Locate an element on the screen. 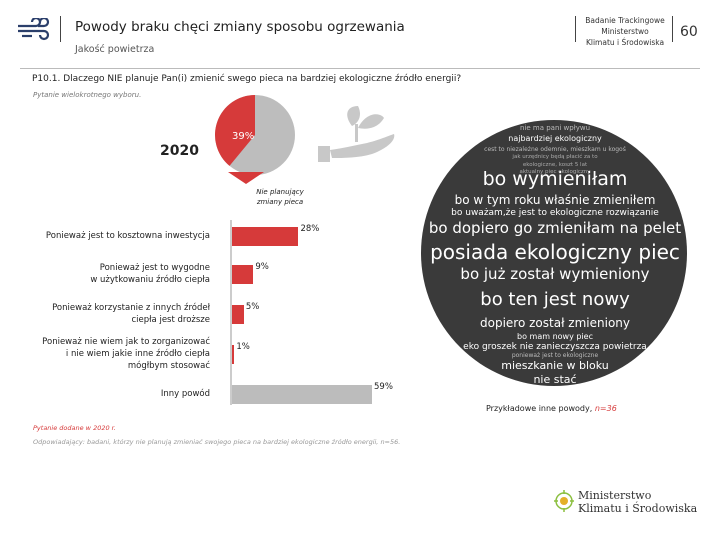 Image resolution: width=720 pixels, height=540 pixels. word-cloud-word: mieszkanie w bloku is located at coordinates (555, 365).